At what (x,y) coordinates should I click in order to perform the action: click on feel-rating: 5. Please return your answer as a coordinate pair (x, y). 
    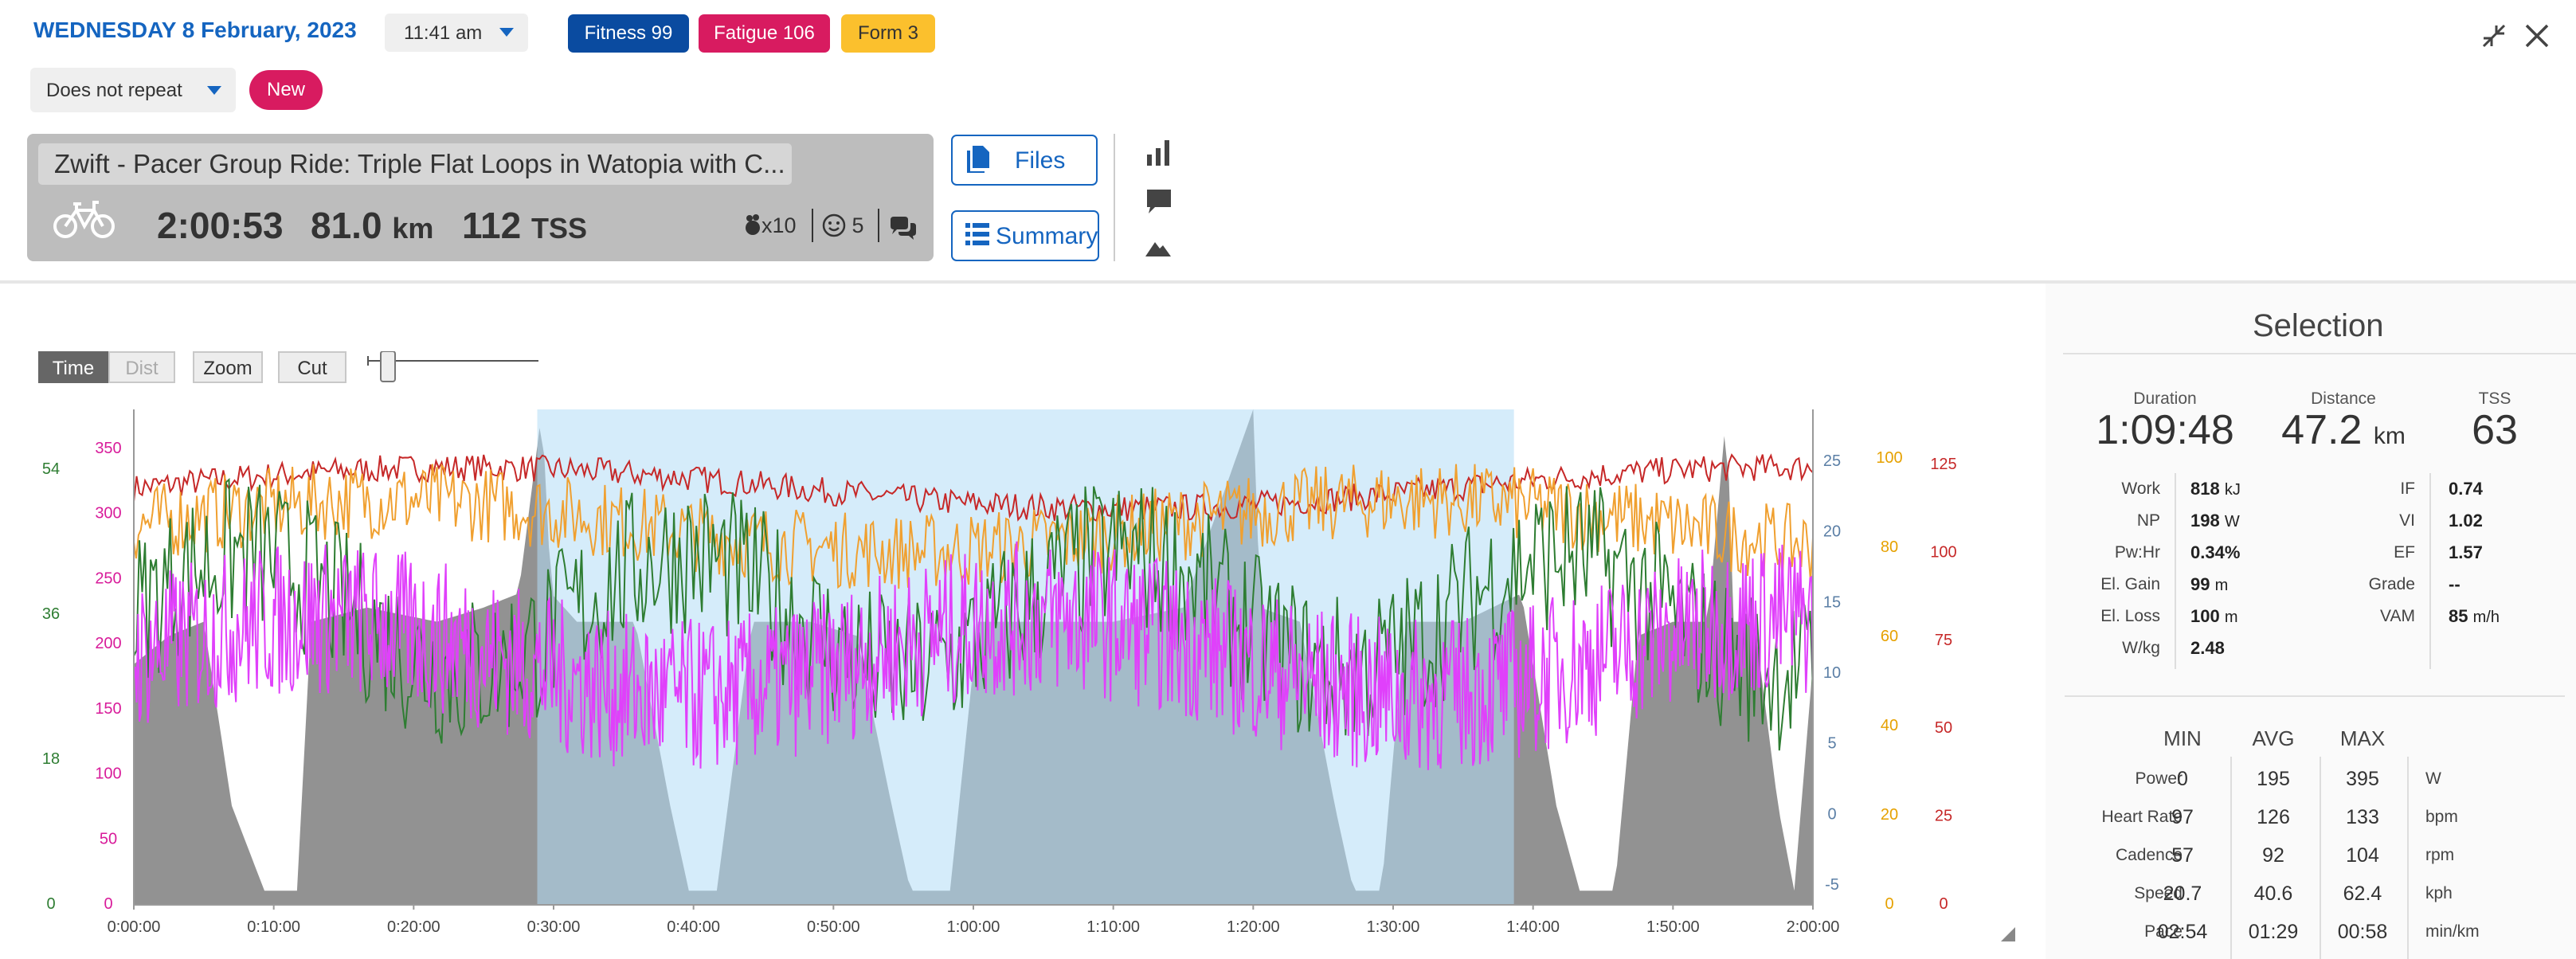
    Looking at the image, I should click on (843, 225).